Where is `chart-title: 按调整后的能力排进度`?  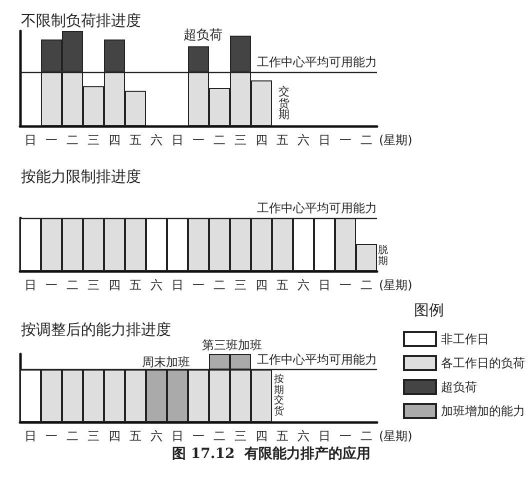
chart-title: 按调整后的能力排进度 is located at coordinates (96, 329).